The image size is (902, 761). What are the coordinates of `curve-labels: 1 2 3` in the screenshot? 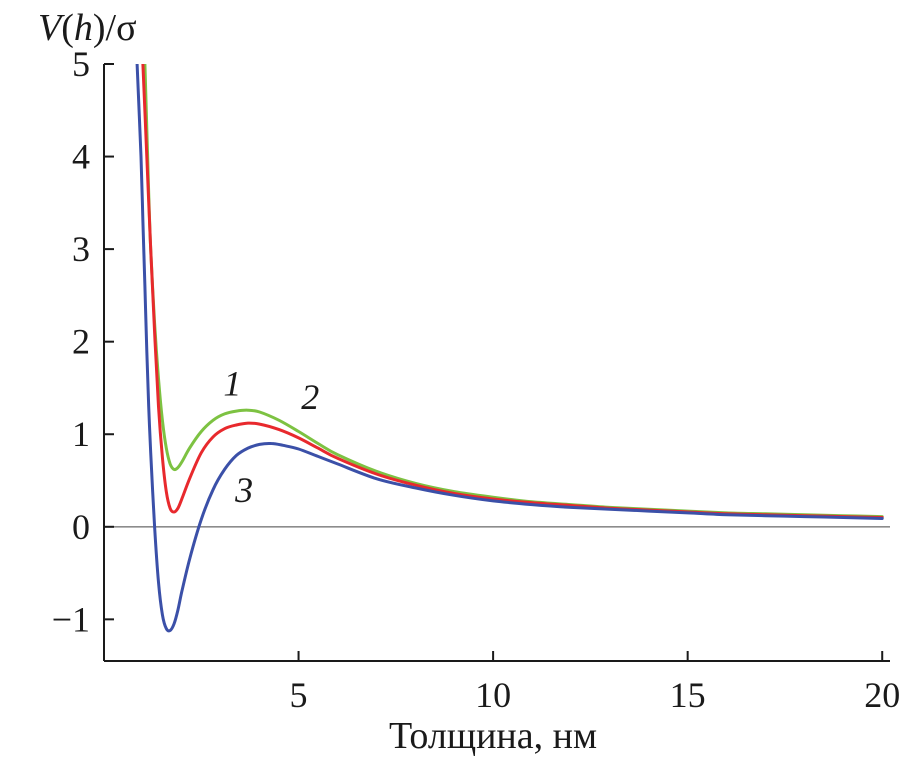 It's located at (271, 436).